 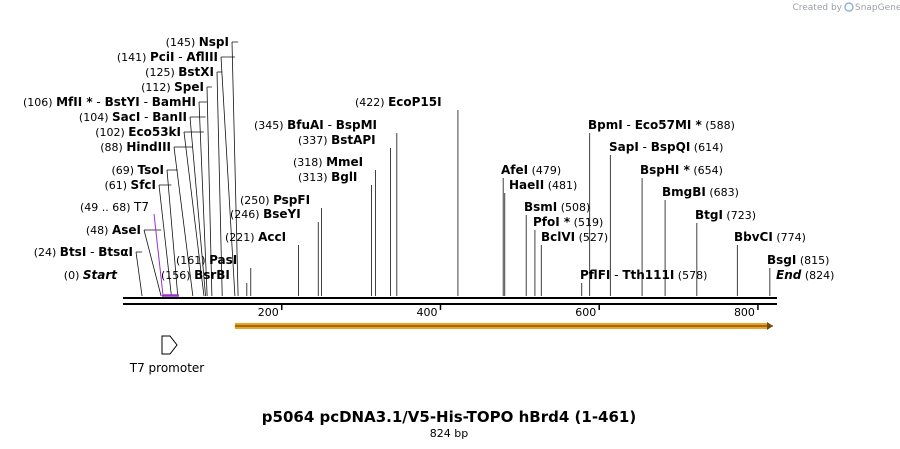 I want to click on enzyme-label-text: (112) SpeI, so click(x=172, y=87).